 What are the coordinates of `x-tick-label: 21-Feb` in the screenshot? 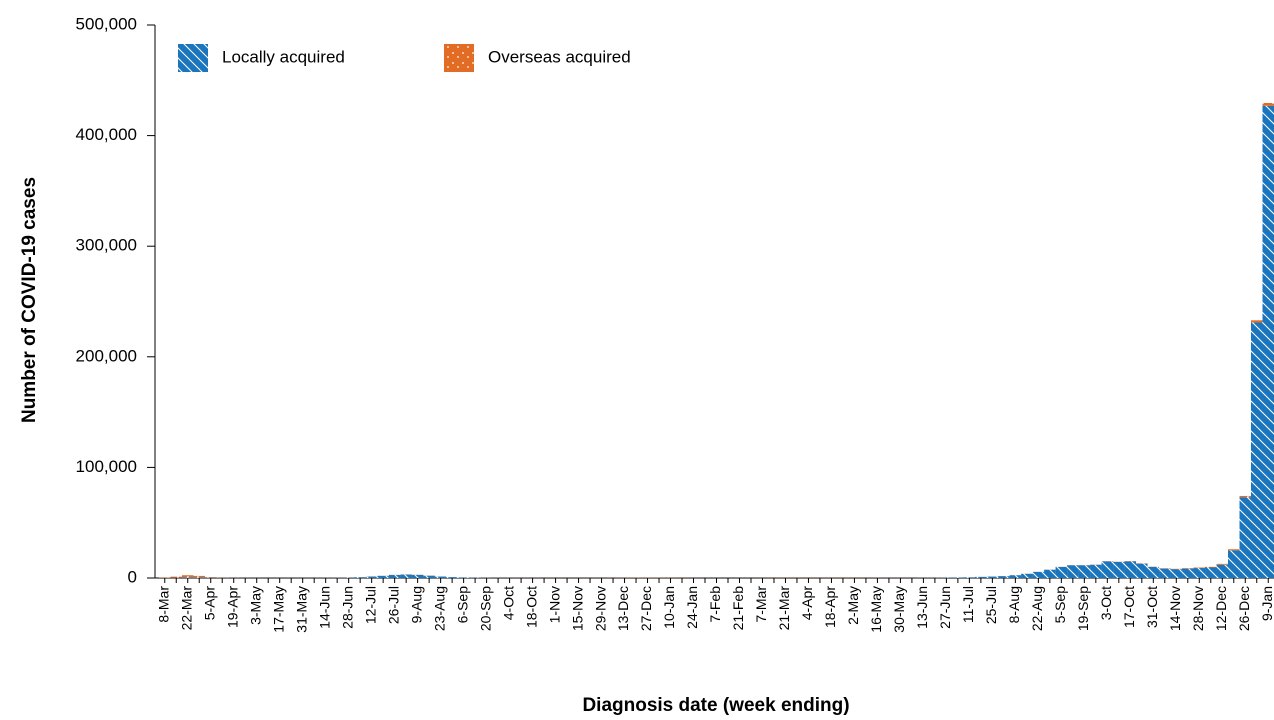 It's located at (738, 608).